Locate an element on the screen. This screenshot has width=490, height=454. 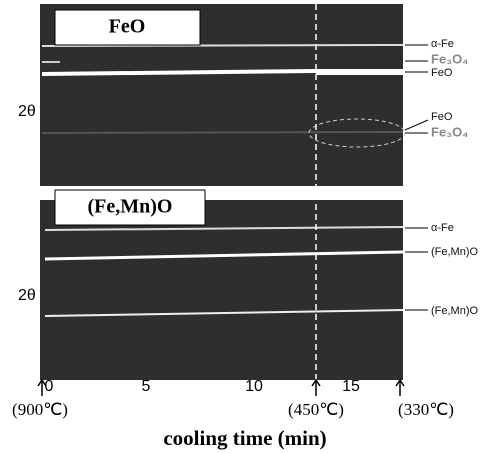
x-tick-label: 5 is located at coordinates (146, 386).